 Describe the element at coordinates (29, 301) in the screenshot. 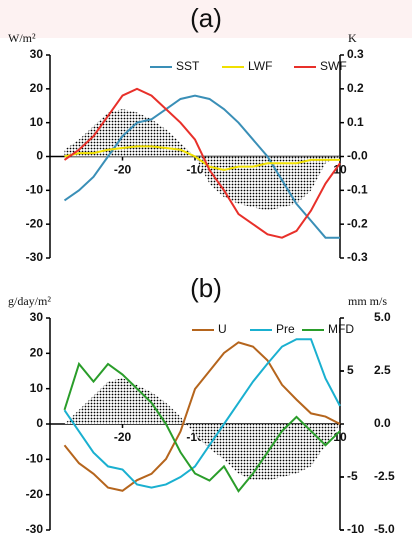

I see `y-axis-unit: g/day/m²` at that location.